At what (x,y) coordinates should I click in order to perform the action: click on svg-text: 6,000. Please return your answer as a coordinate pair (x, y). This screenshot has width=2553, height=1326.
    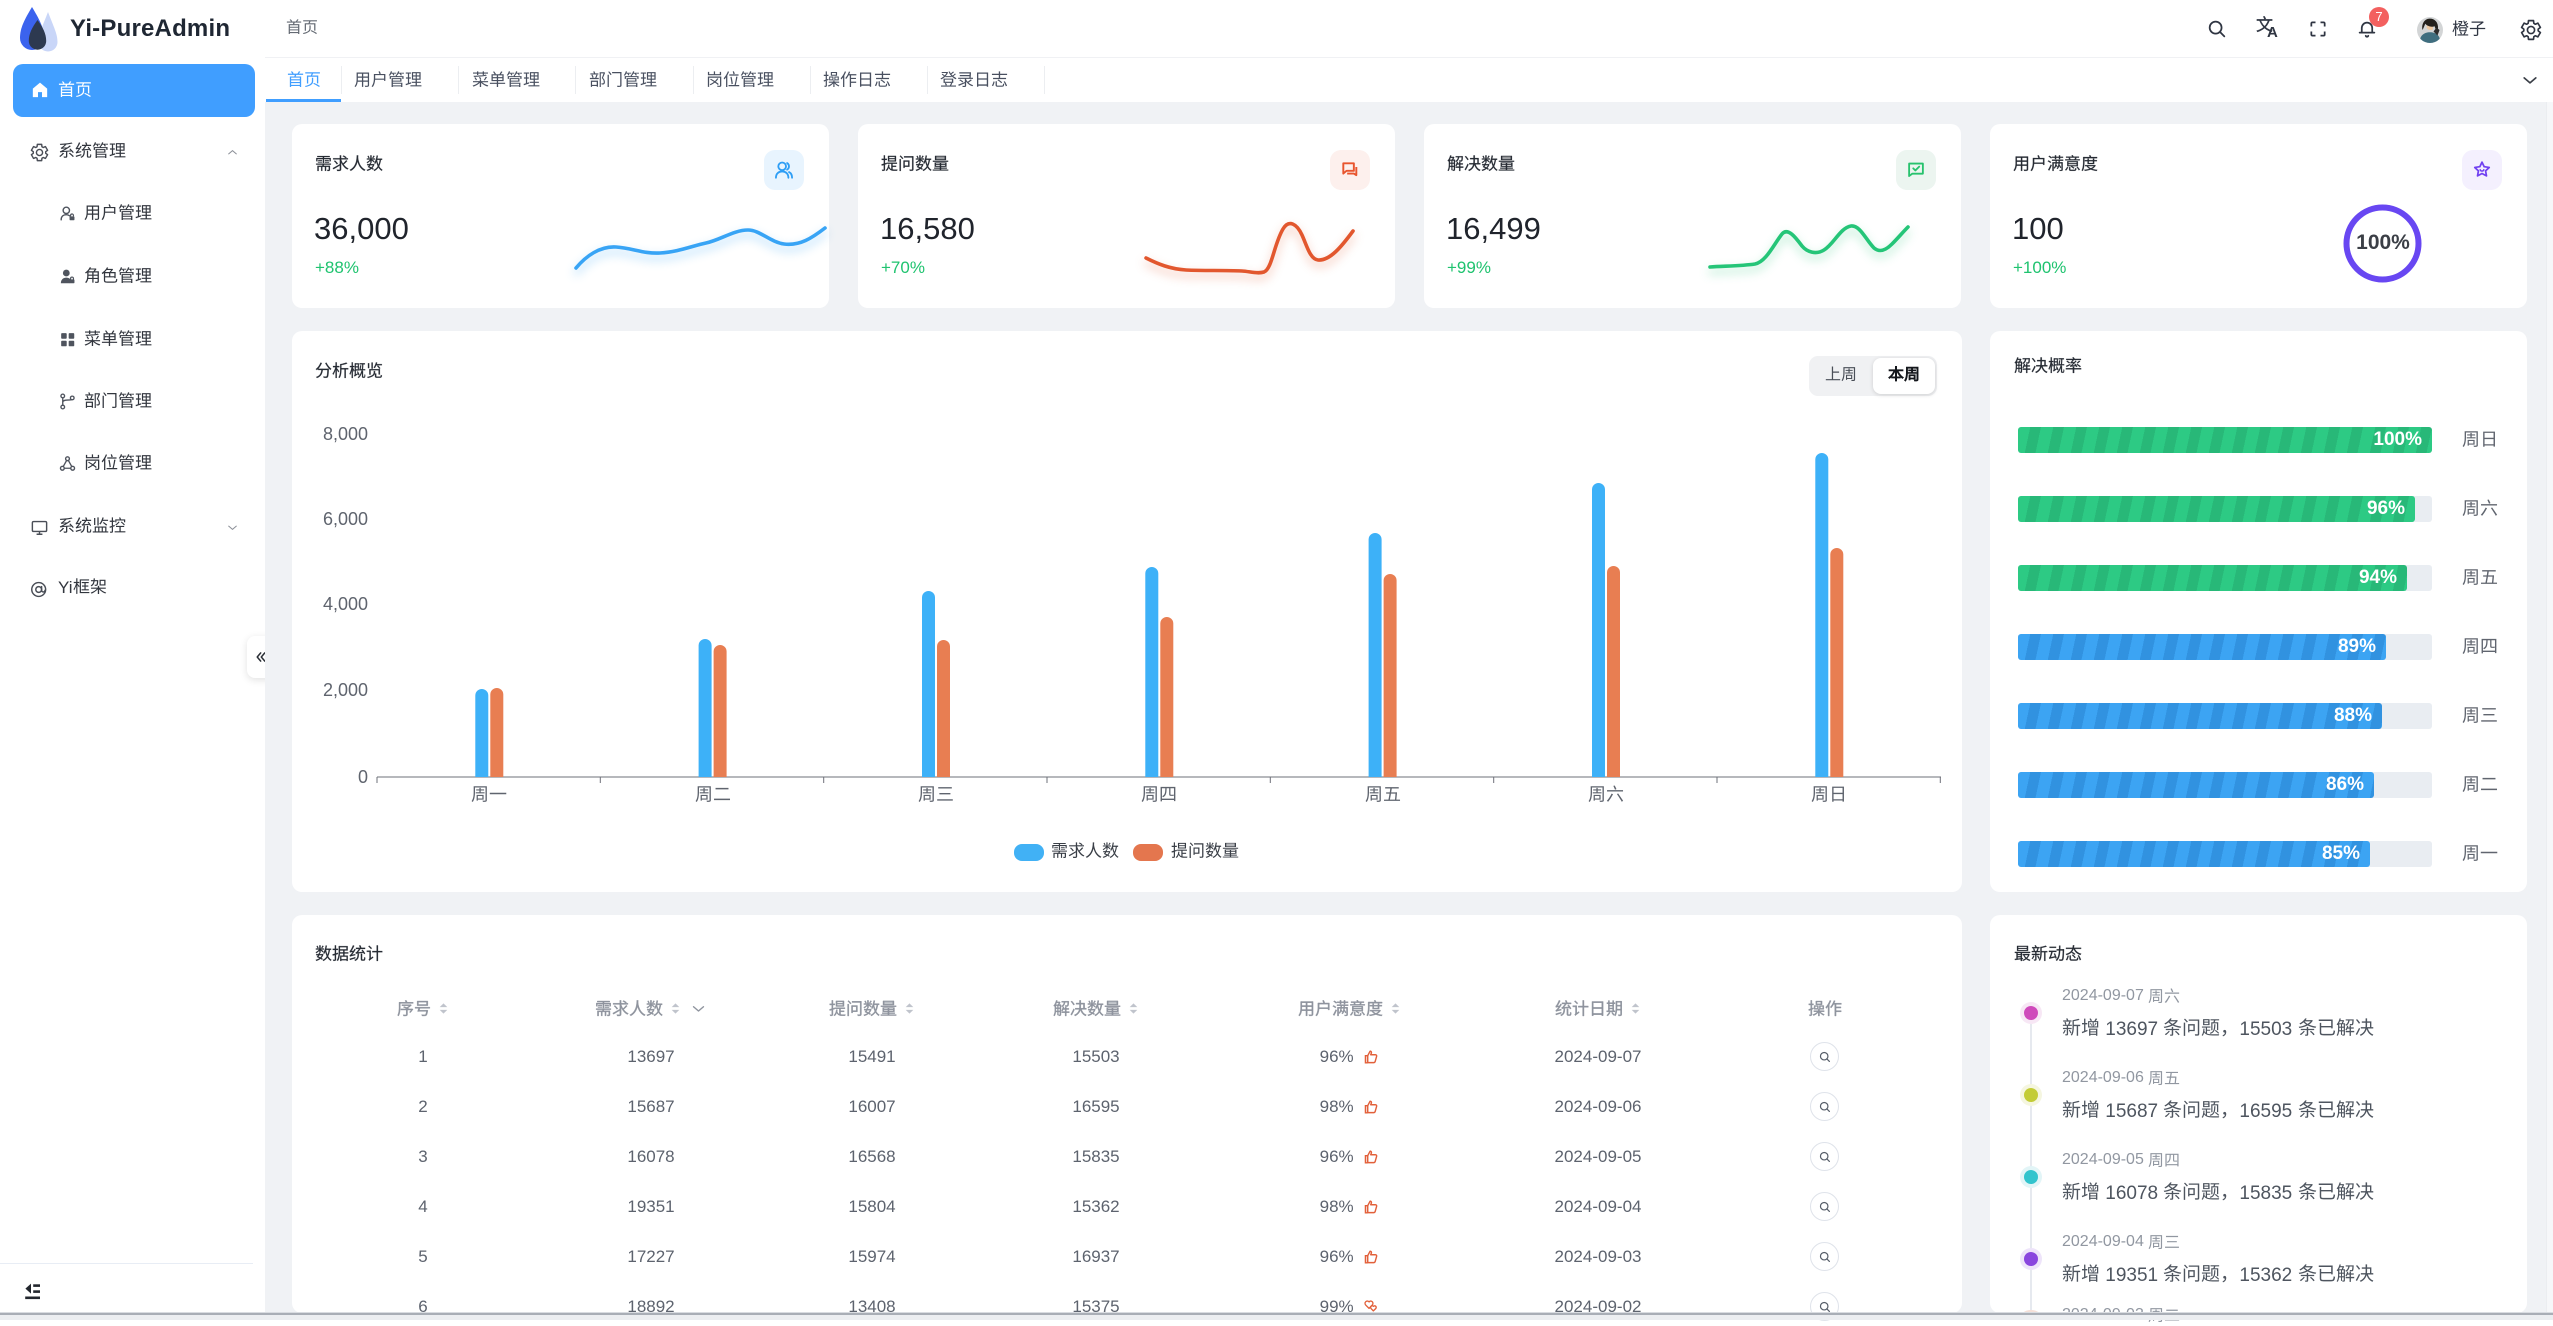
    Looking at the image, I should click on (345, 519).